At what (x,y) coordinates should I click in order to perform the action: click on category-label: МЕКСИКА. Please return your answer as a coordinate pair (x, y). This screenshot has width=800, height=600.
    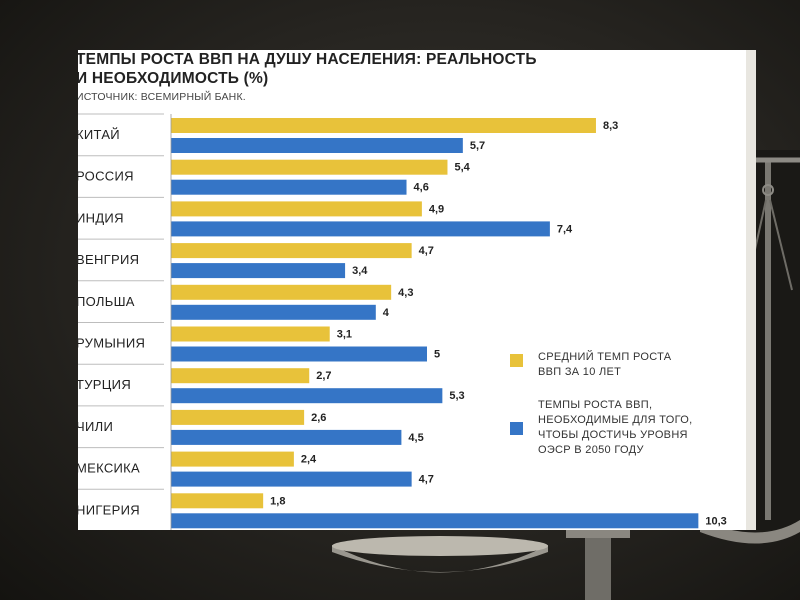
    Looking at the image, I should click on (109, 468).